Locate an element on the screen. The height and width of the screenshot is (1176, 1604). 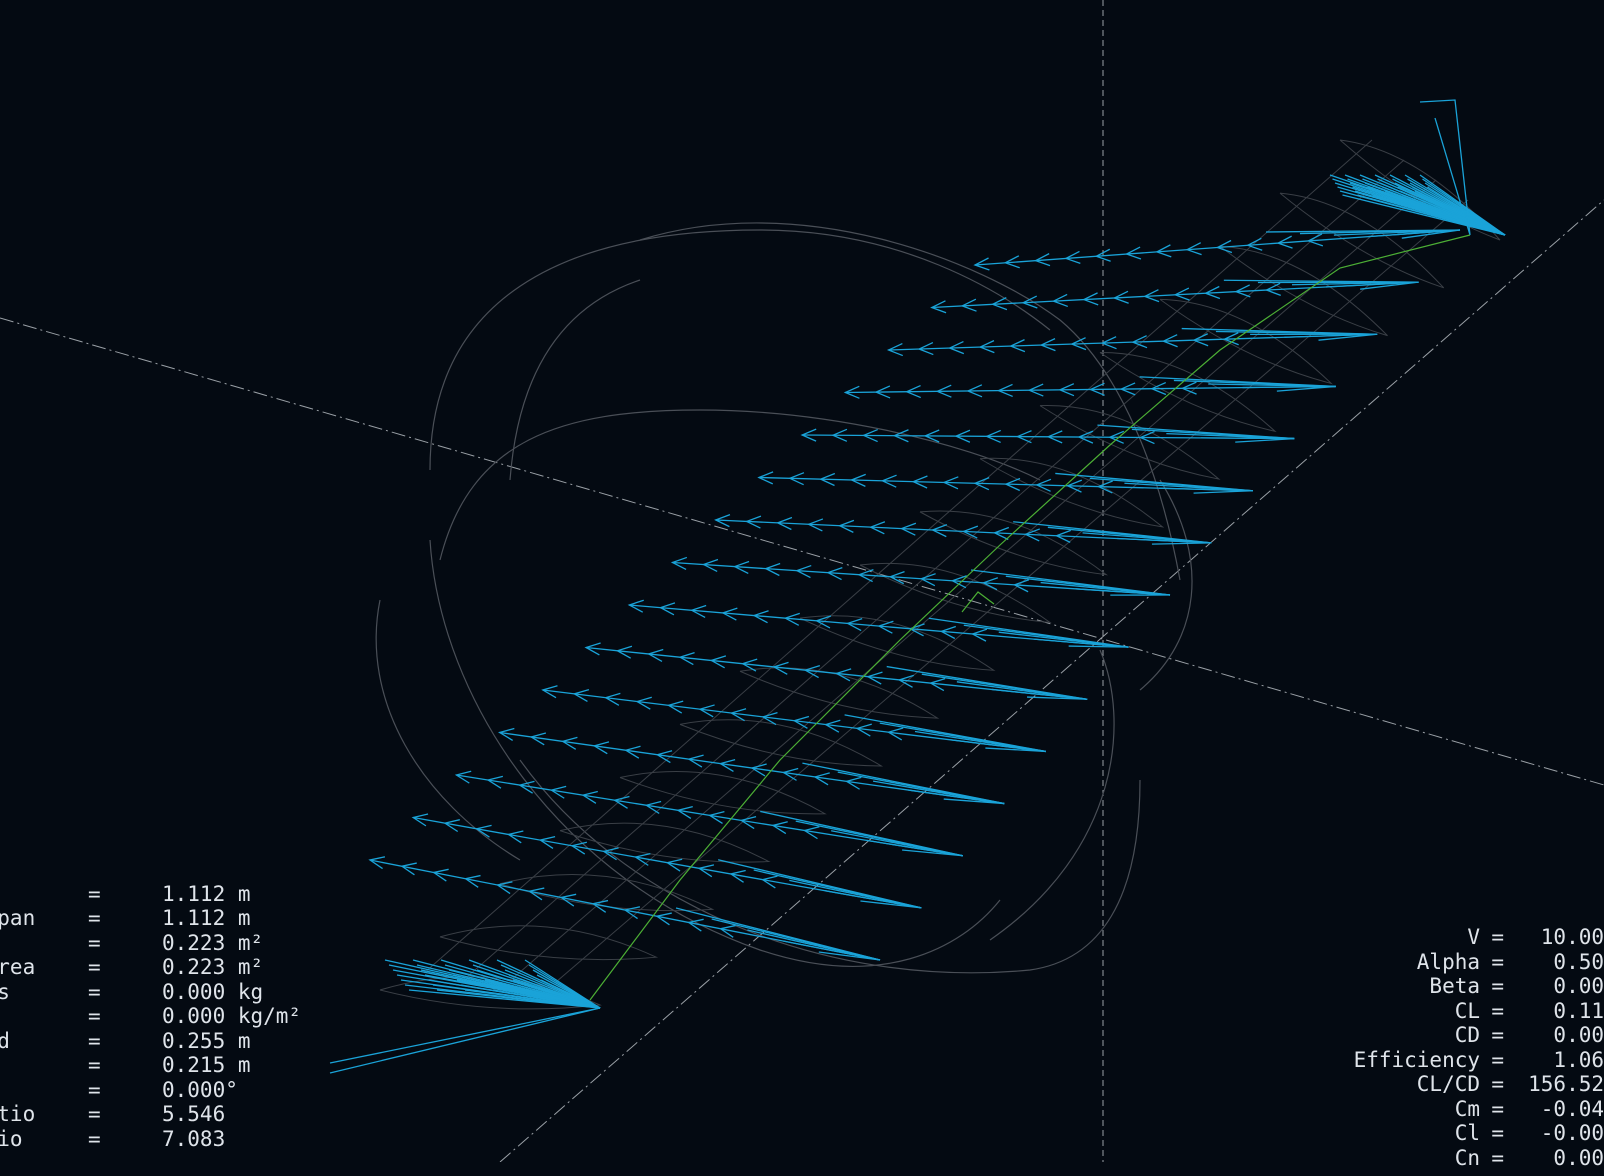
aero-result-row: CD = 0.00 is located at coordinates (1466, 1035).